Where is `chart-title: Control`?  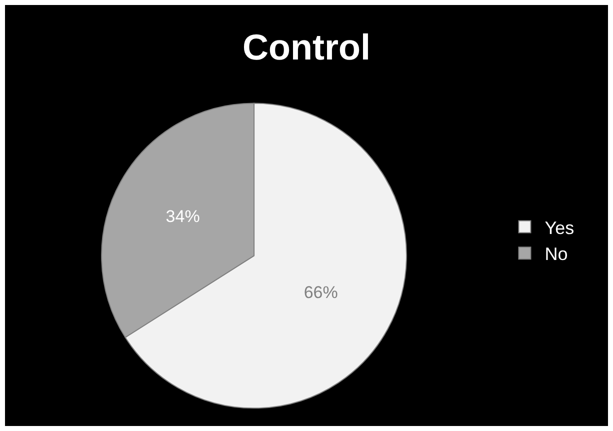 chart-title: Control is located at coordinates (306, 47).